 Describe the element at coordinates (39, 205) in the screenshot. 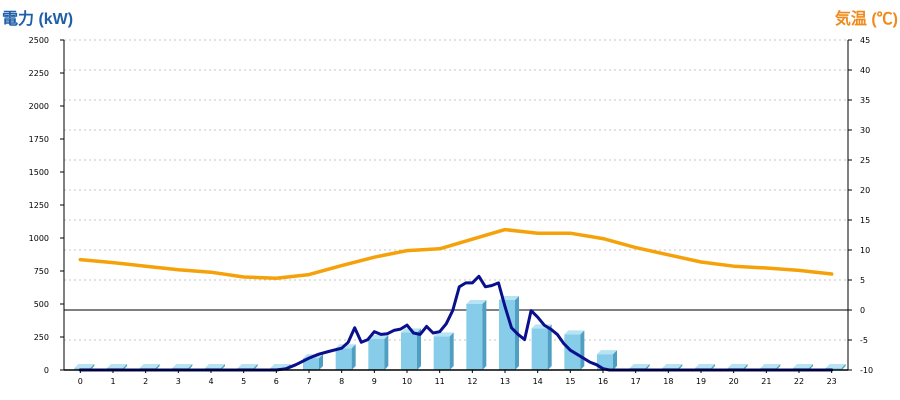

I see `left-tick-label: 1250` at that location.